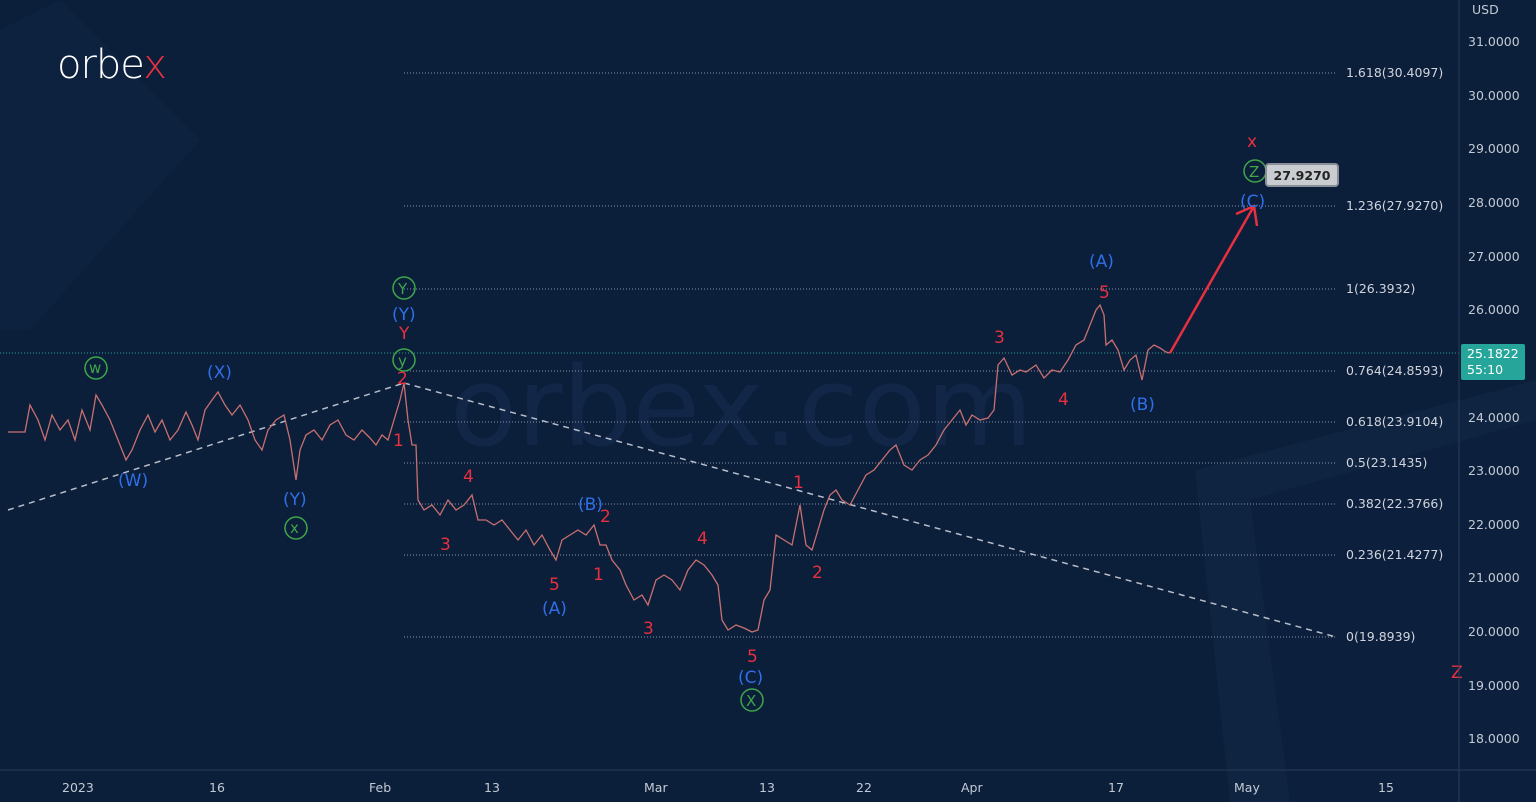 The image size is (1536, 802). Describe the element at coordinates (1116, 787) in the screenshot. I see `svg-text: 17` at that location.